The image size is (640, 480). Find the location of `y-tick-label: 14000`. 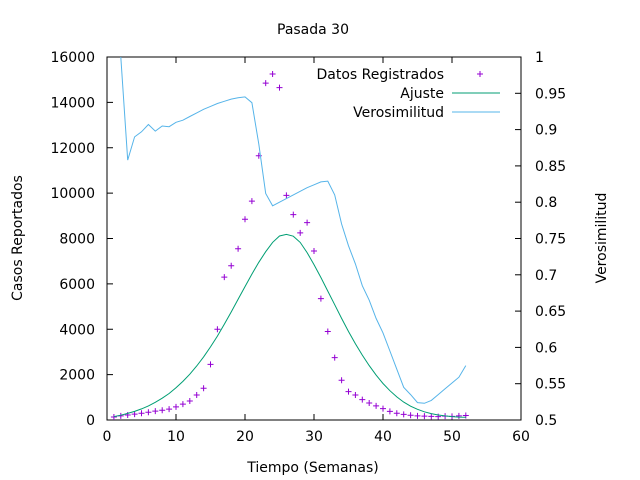

y-tick-label: 14000 is located at coordinates (72, 103).